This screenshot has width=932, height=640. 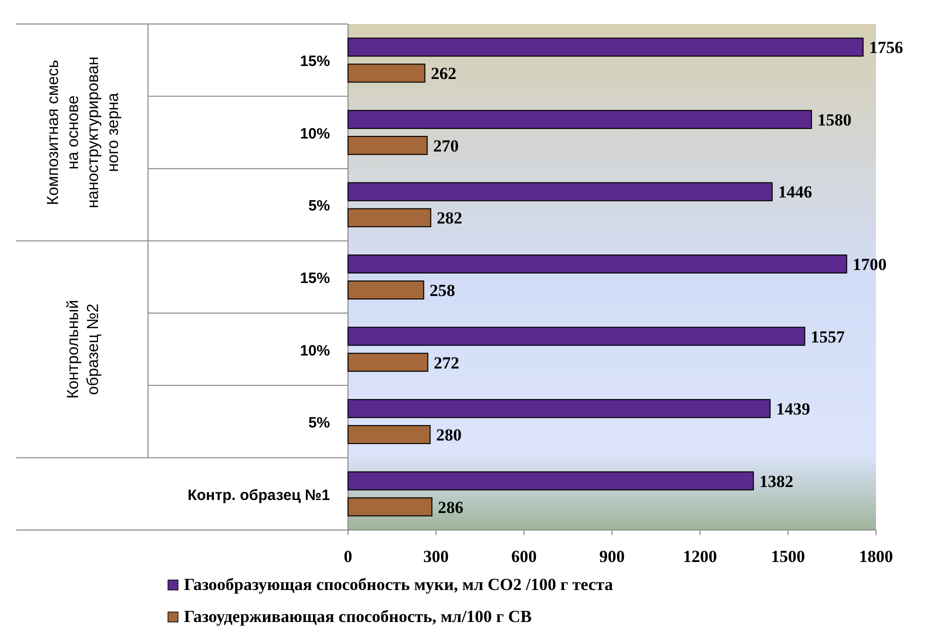 I want to click on text: Композитная смесь на основе наноструктурированного зерна, so click(x=83, y=132).